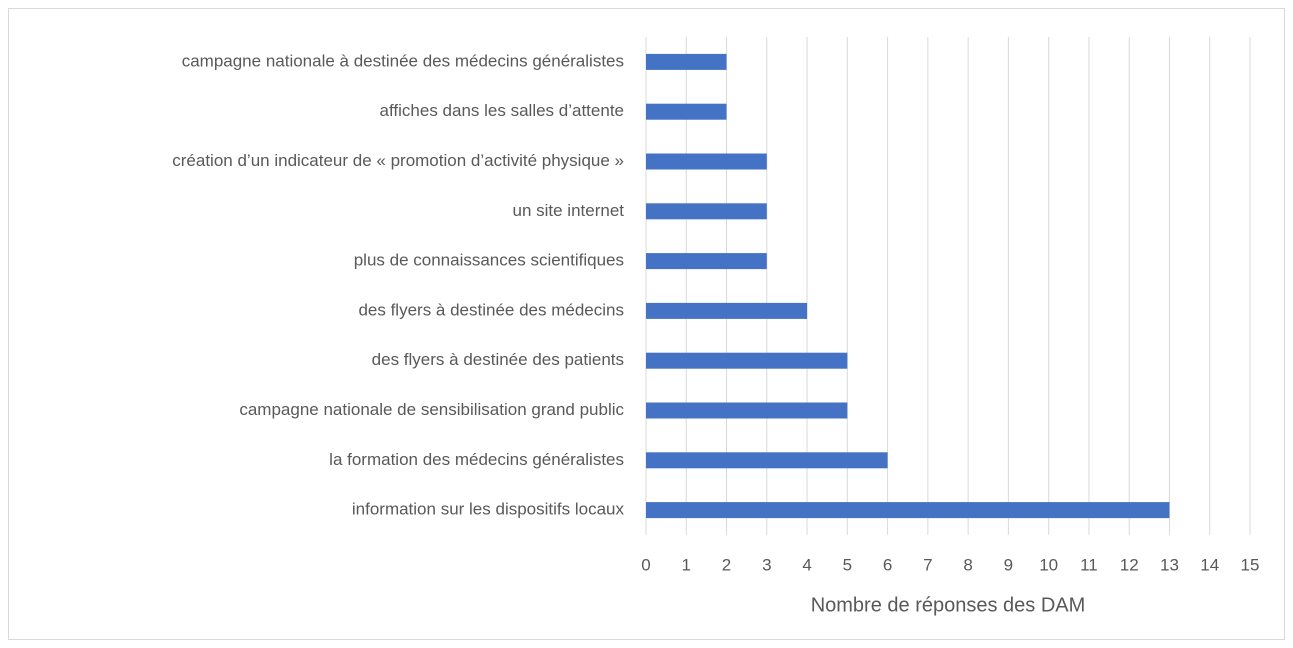 The height and width of the screenshot is (648, 1293). I want to click on x-tick-label: 15, so click(1250, 564).